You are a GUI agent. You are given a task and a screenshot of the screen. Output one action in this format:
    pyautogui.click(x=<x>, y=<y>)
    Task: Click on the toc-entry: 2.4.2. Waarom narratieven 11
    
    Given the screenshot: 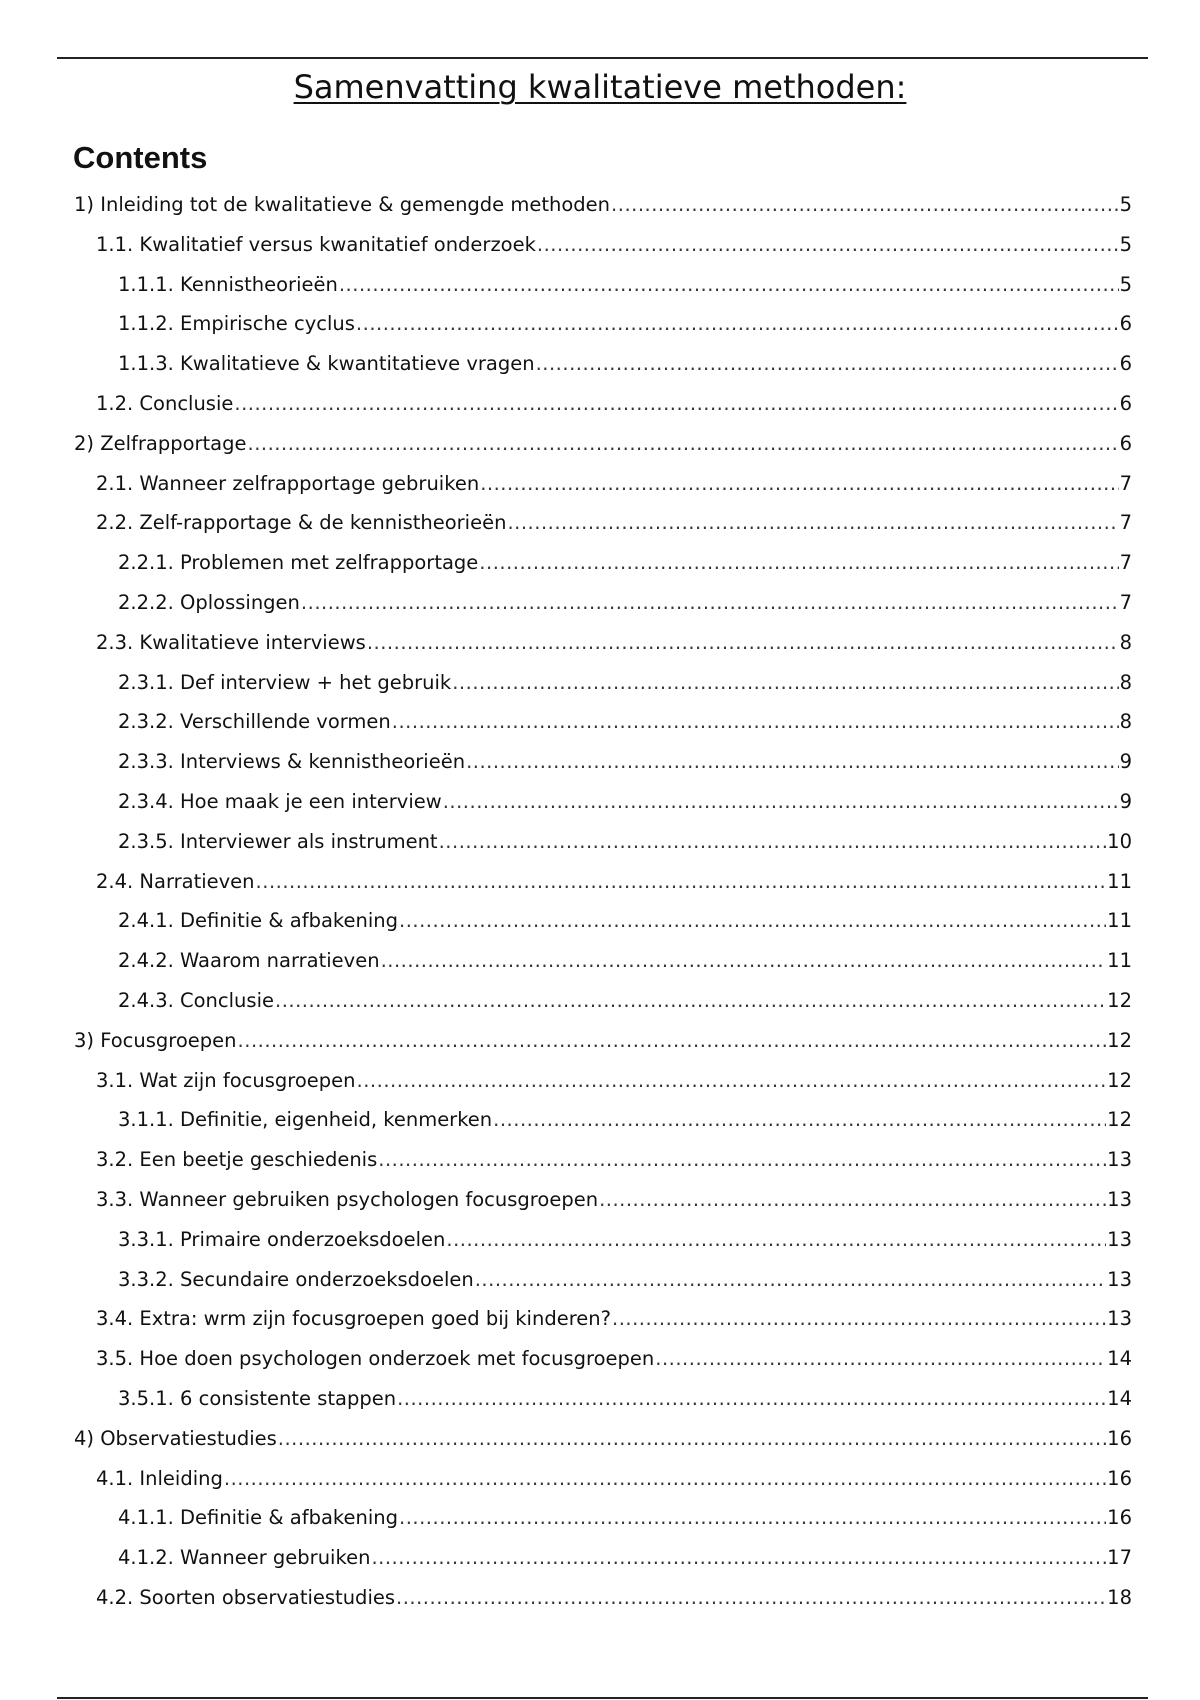 What is the action you would take?
    pyautogui.click(x=625, y=964)
    